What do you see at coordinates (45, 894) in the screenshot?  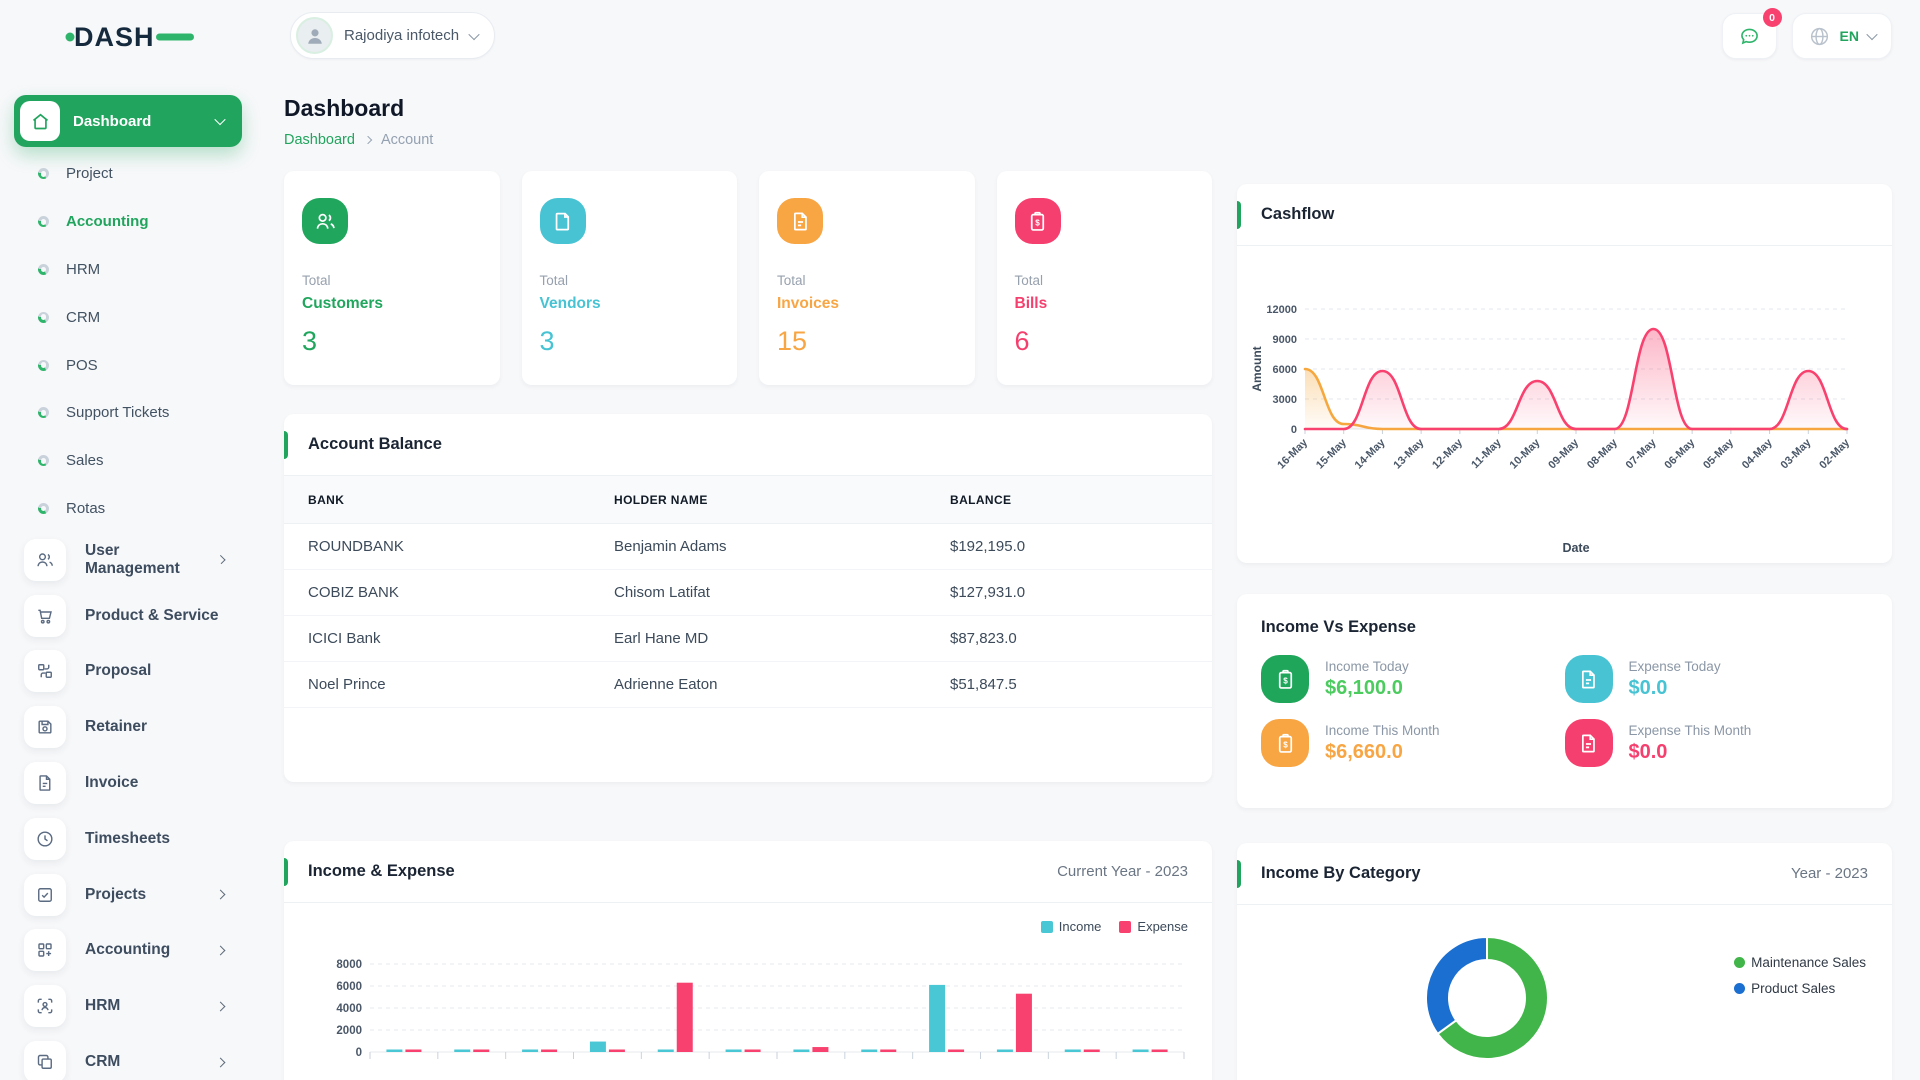 I see `check-square-icon` at bounding box center [45, 894].